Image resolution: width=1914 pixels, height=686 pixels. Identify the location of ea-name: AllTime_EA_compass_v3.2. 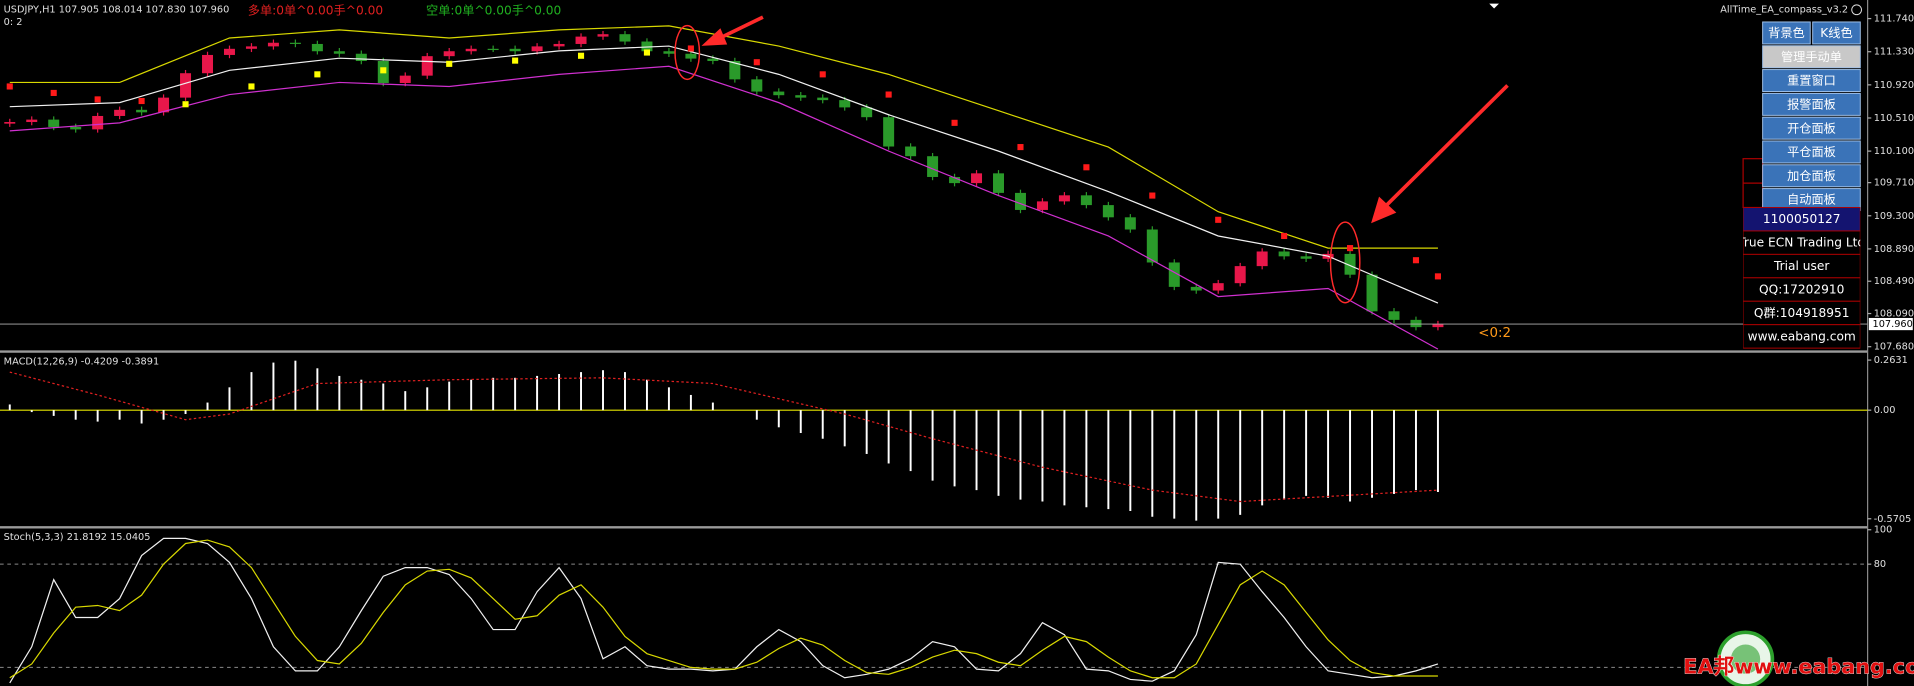
(1784, 10).